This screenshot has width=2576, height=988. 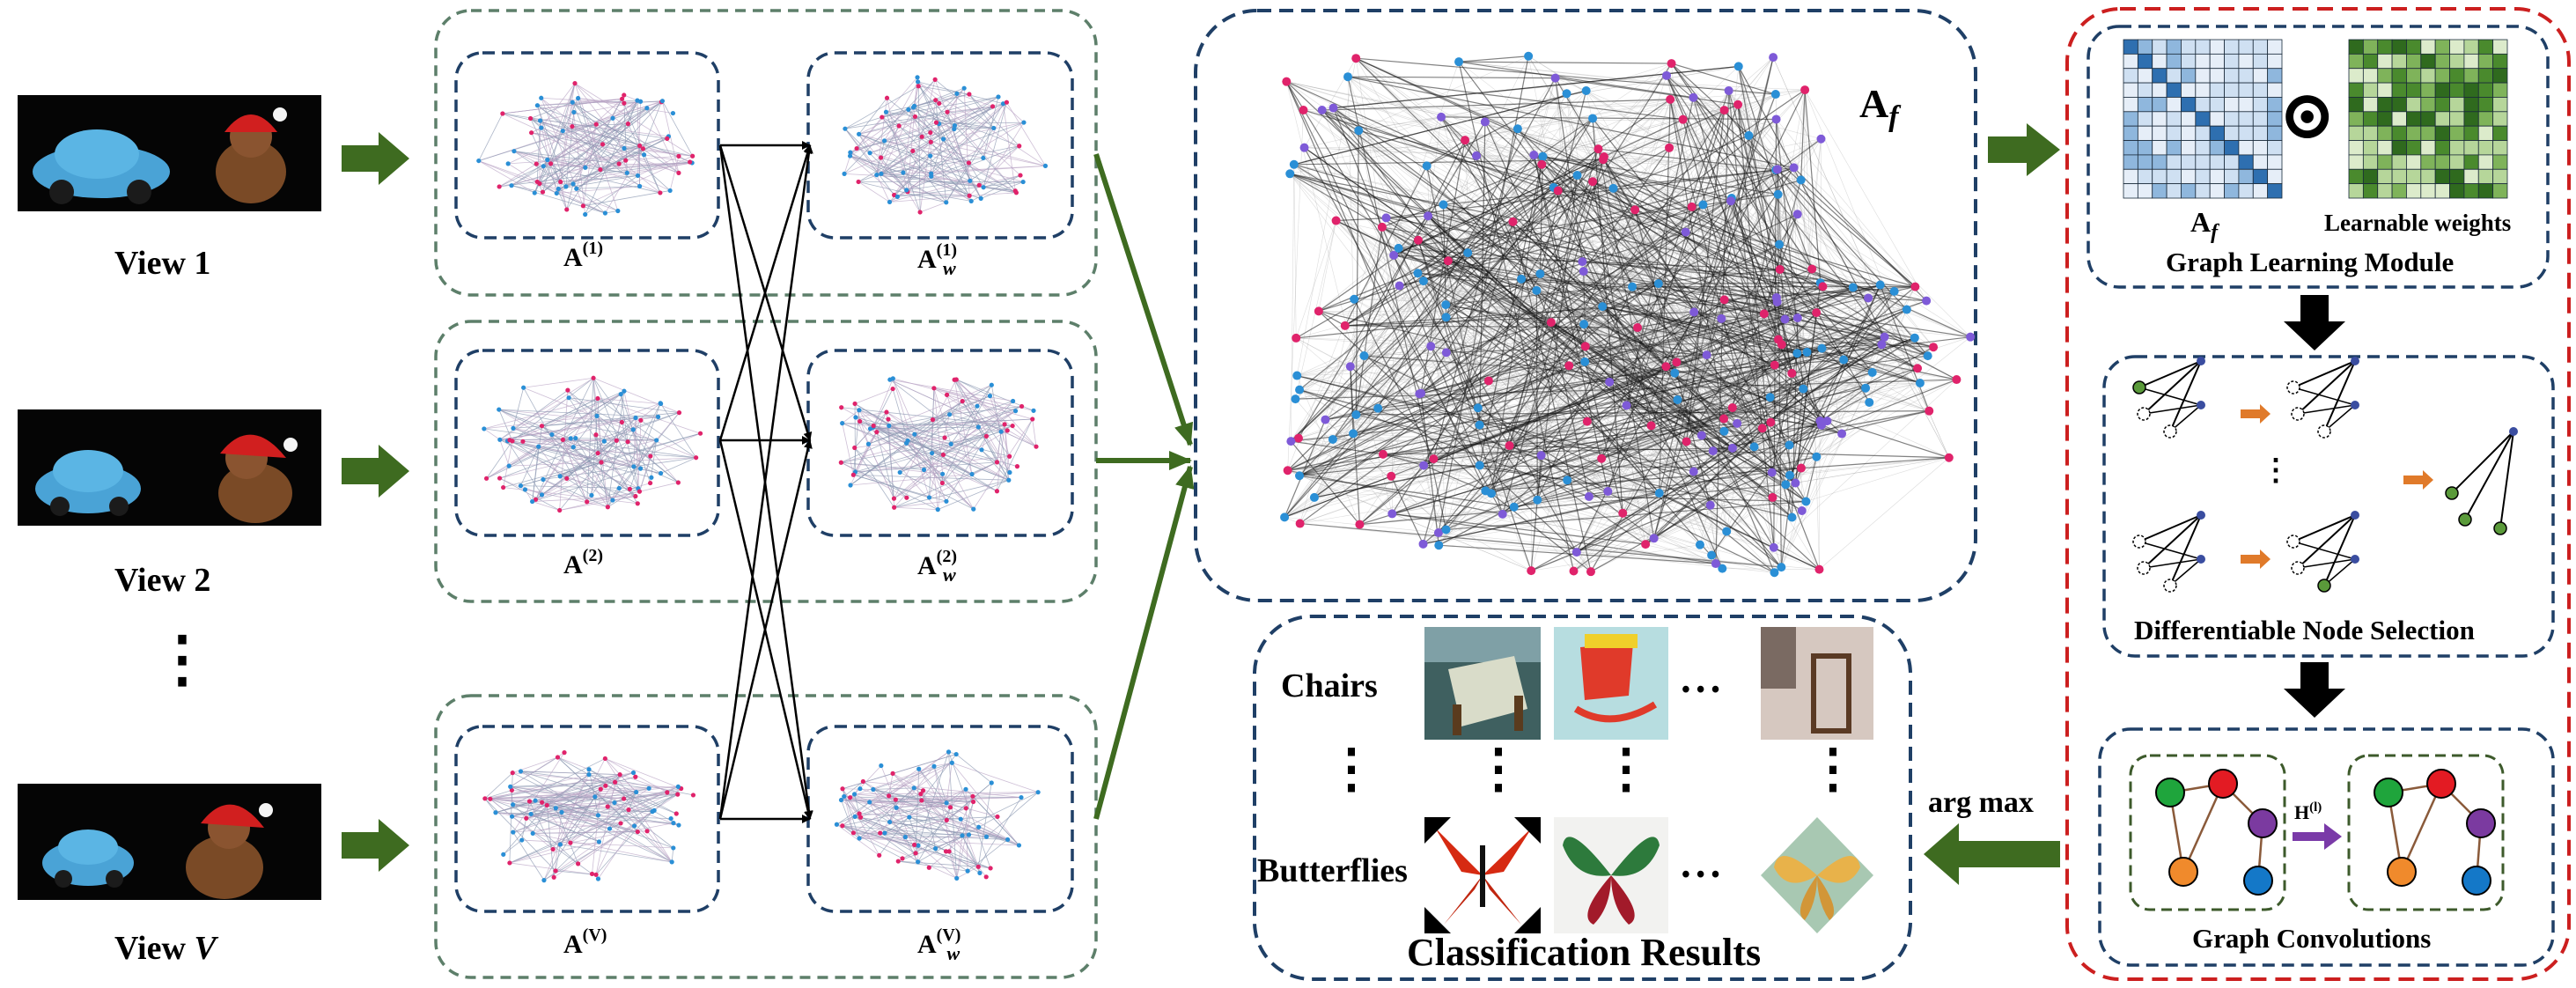 I want to click on graph-label-aw2-sub: w, so click(x=949, y=575).